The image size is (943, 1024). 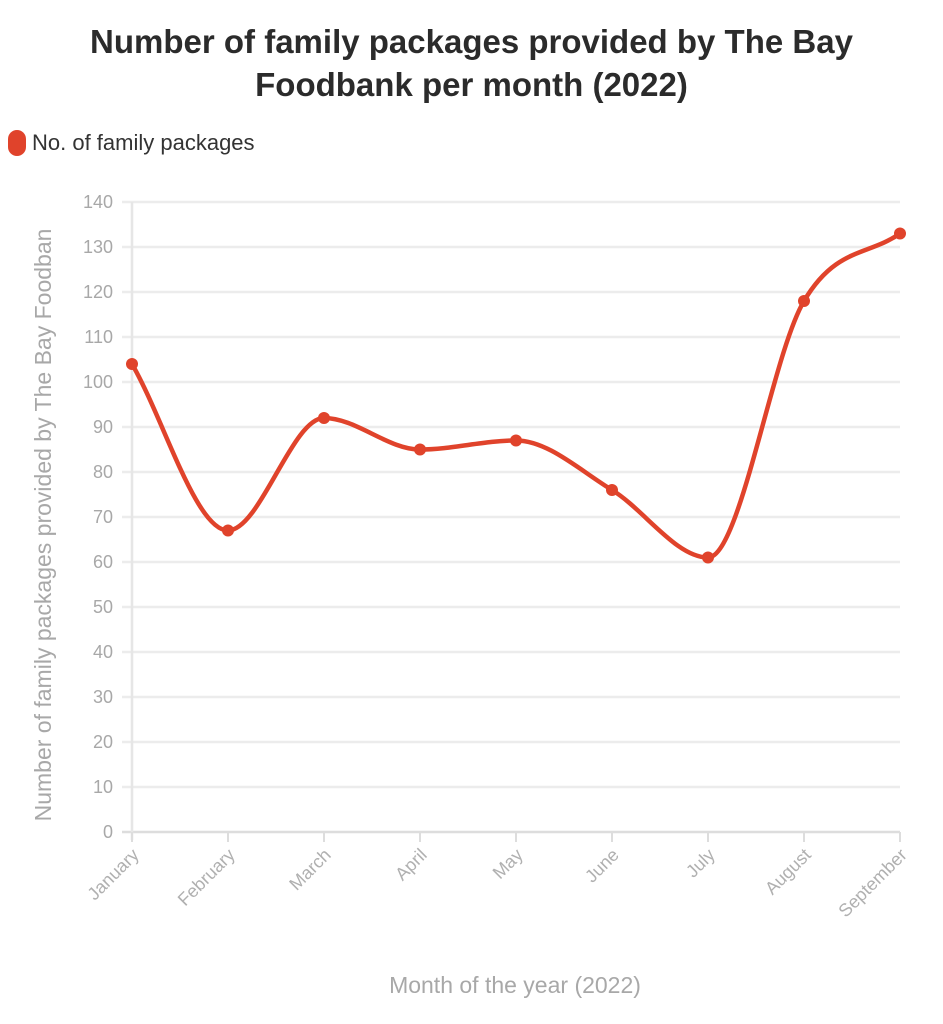 I want to click on y-tick-label: 40, so click(x=103, y=652).